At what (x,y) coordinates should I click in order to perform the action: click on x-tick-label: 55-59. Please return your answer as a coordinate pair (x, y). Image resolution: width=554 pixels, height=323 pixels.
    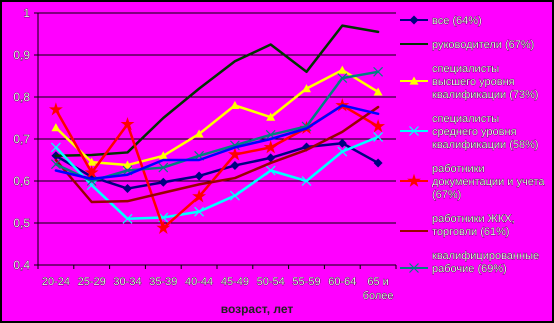
    Looking at the image, I should click on (306, 282).